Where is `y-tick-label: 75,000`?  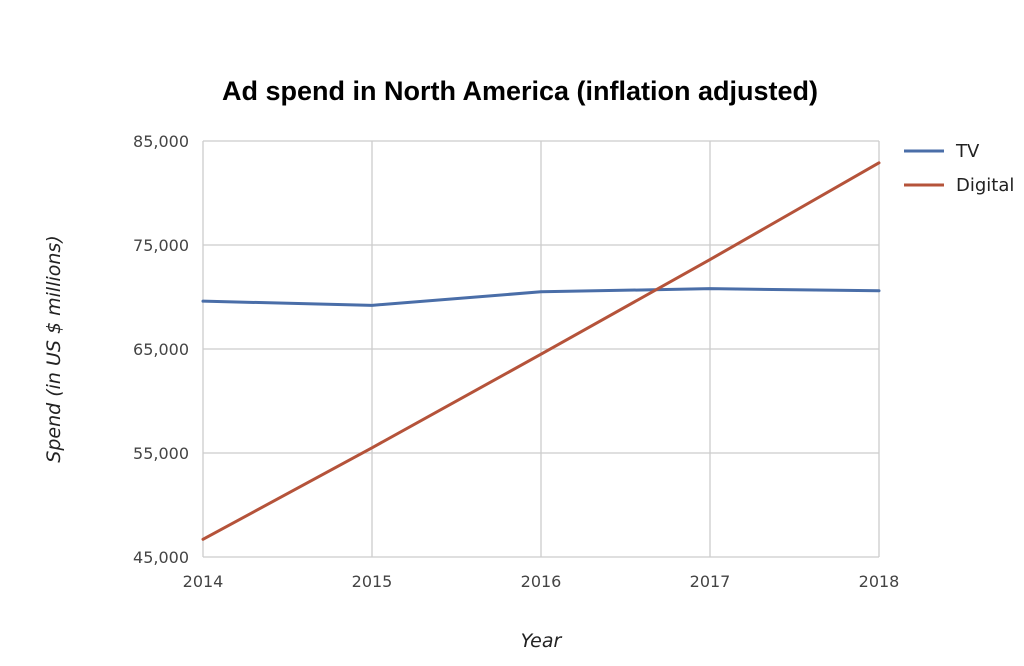 y-tick-label: 75,000 is located at coordinates (161, 245).